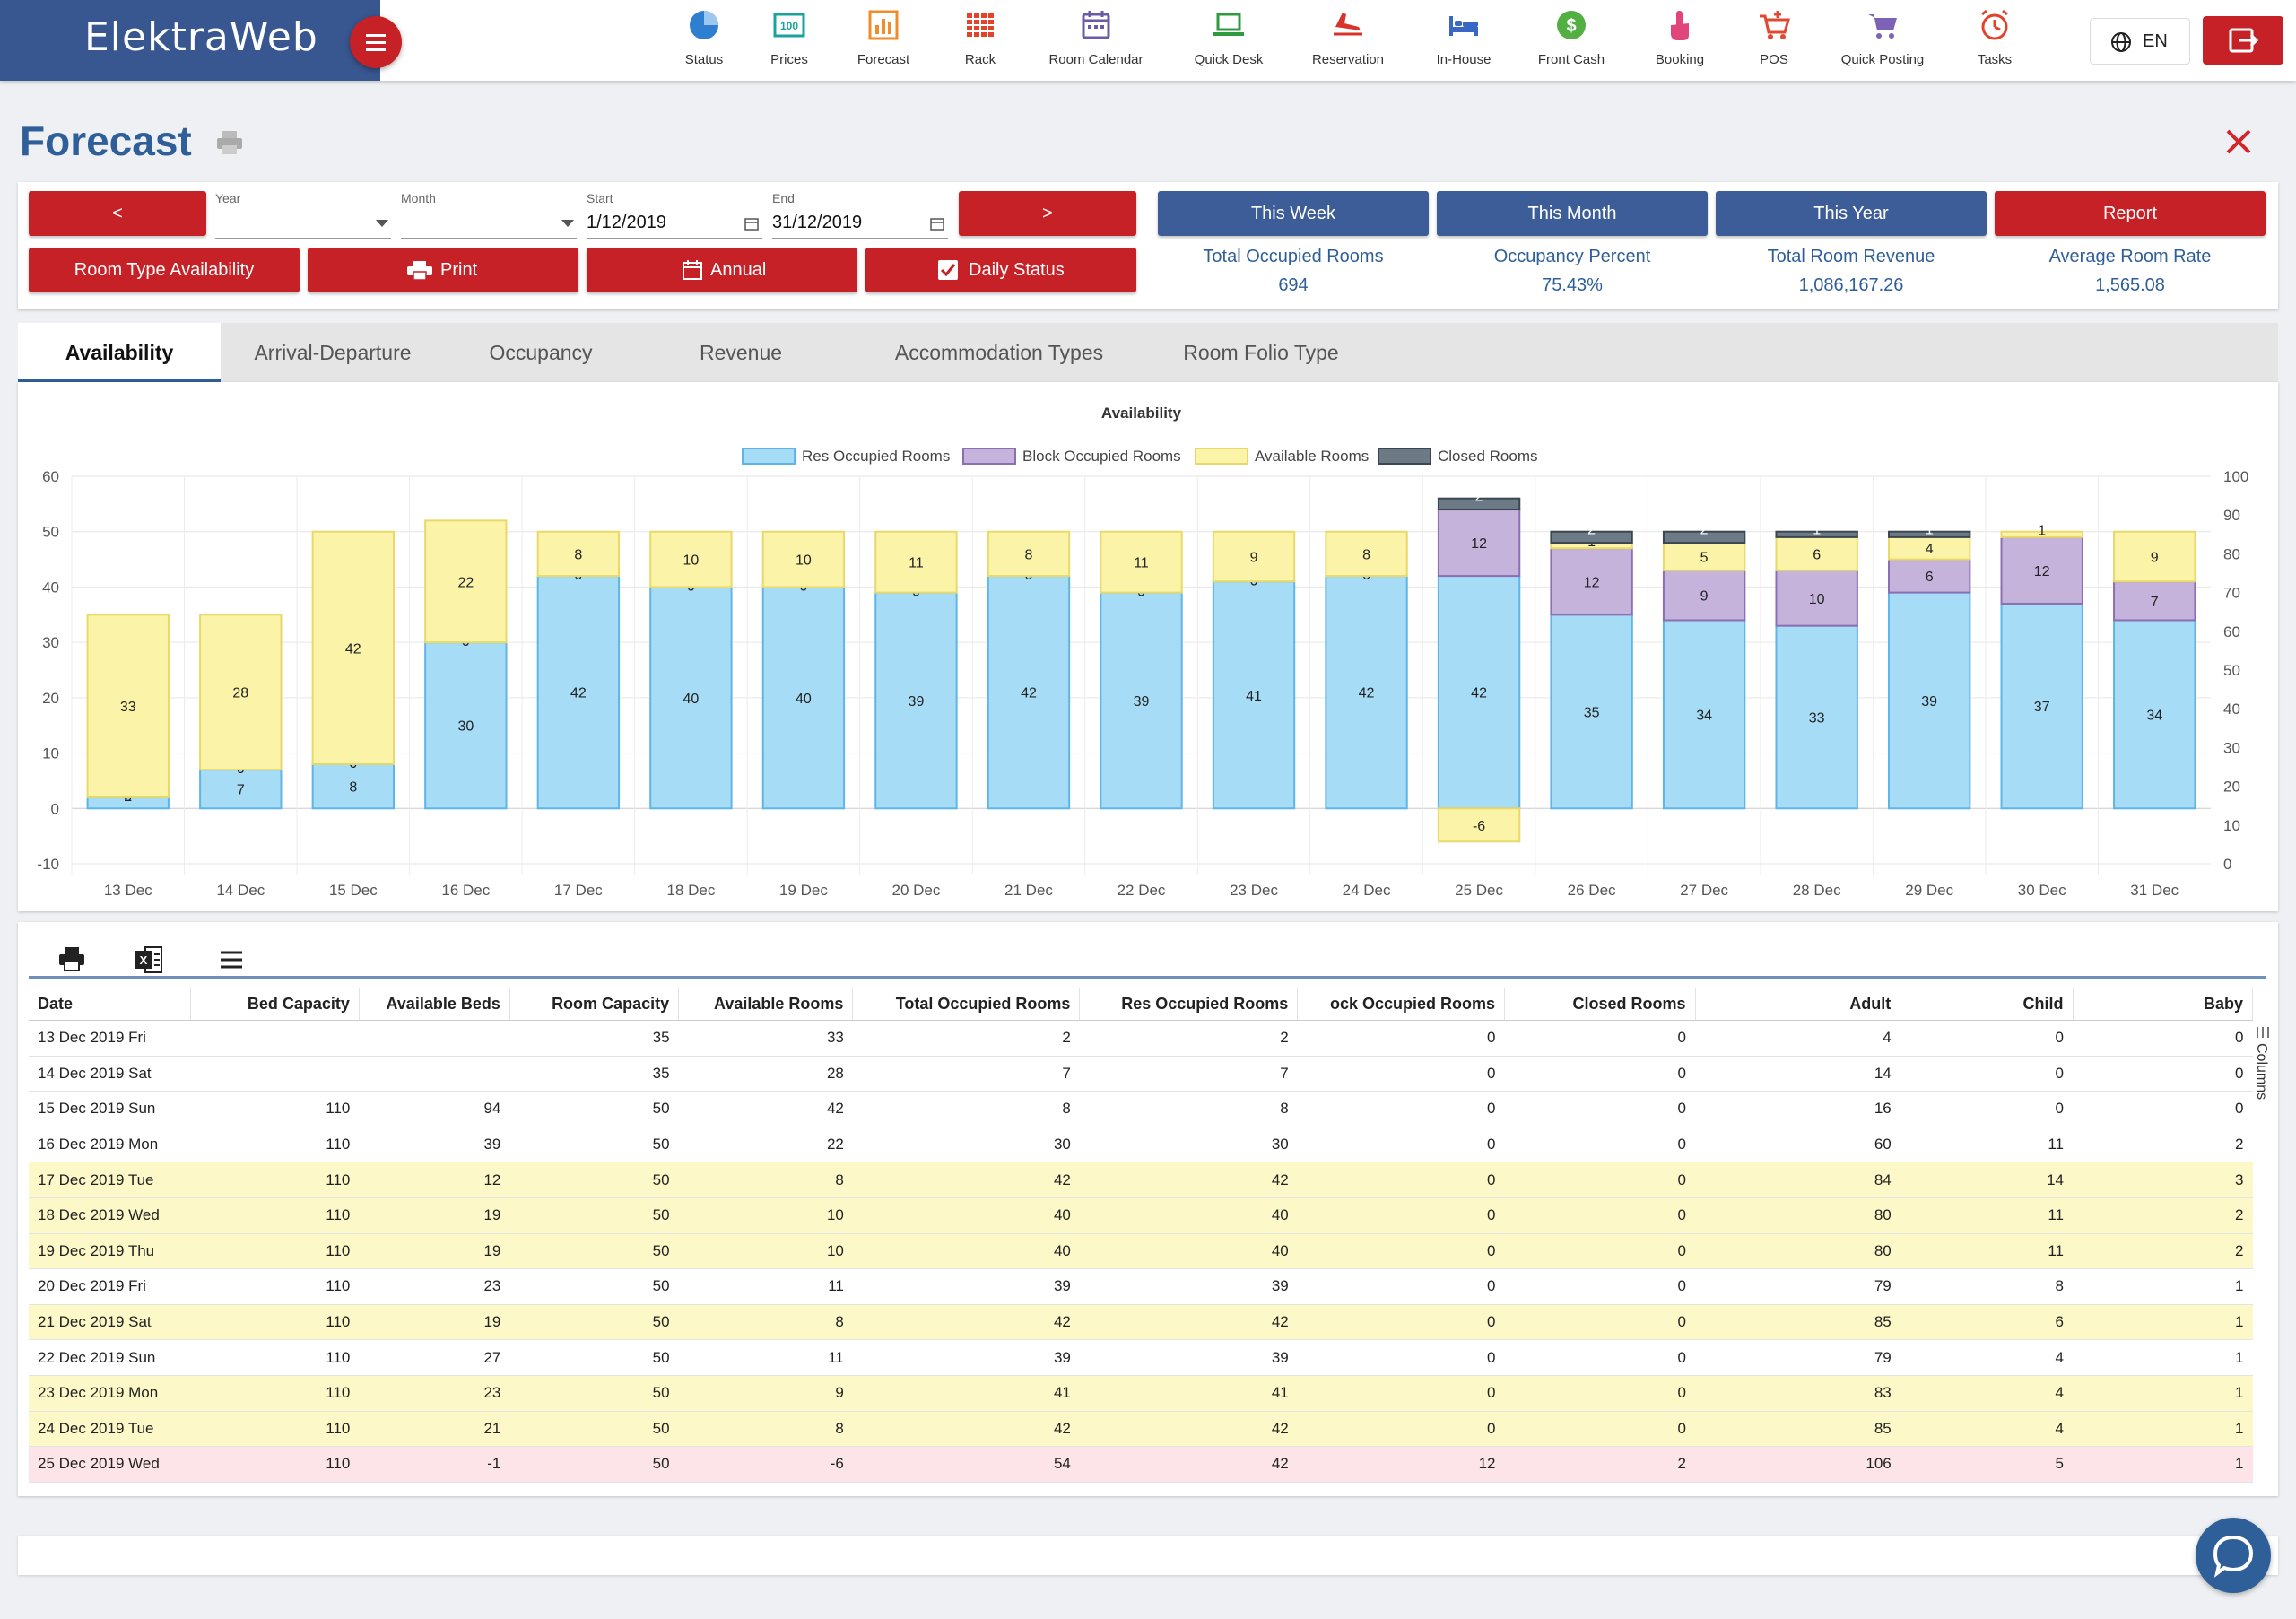 The width and height of the screenshot is (2296, 1619). I want to click on table-row: 23 Dec 2019 Mon 110 23 50 9 41 41 0 0 83 4 1, so click(1141, 1393).